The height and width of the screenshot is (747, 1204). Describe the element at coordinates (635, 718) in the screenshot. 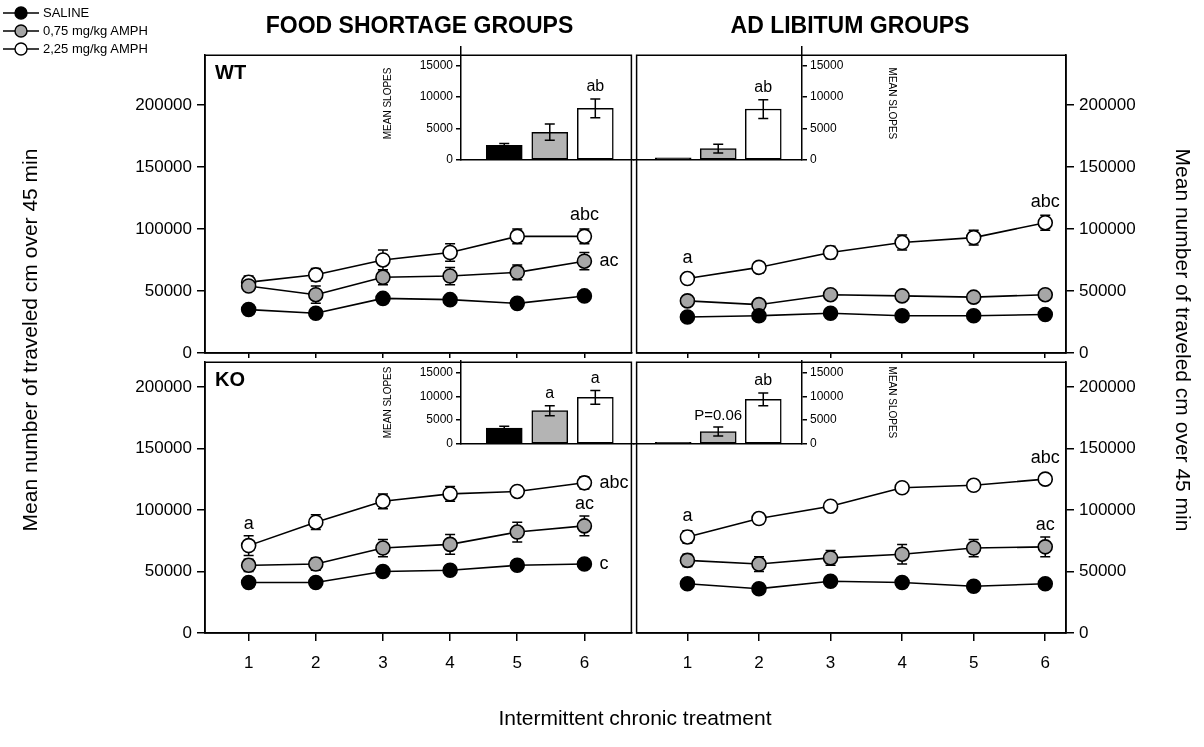

I see `x-axis-title: Intermittent chronic treatment` at that location.